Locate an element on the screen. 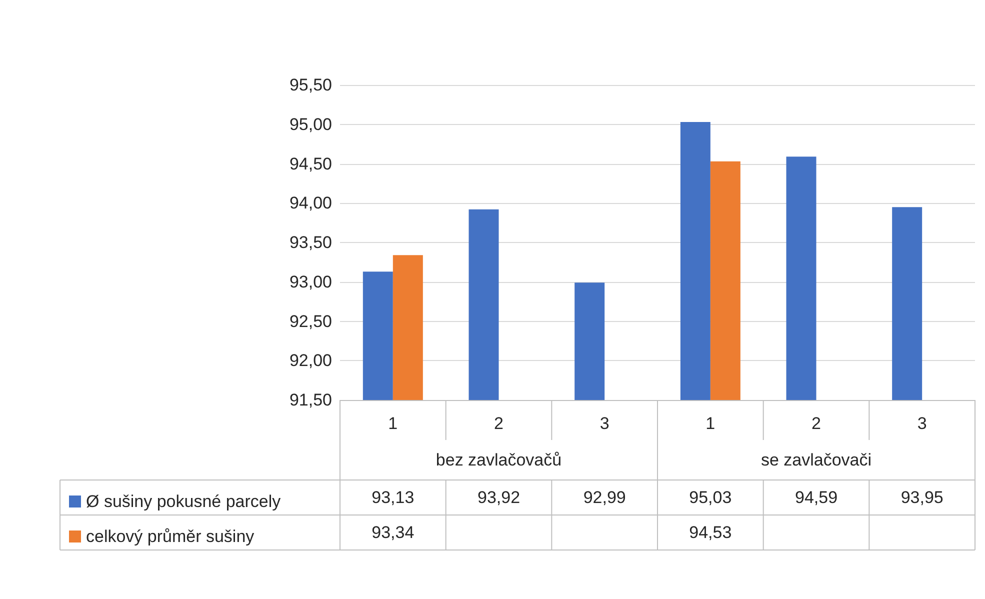  y-tick-label: 94,50 is located at coordinates (310, 164).